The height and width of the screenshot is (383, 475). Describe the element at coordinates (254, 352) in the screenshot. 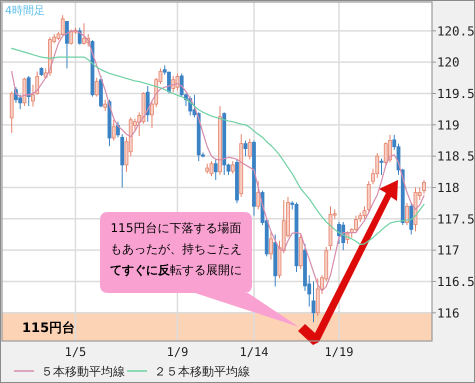

I see `x-tick-label: 1/14` at that location.